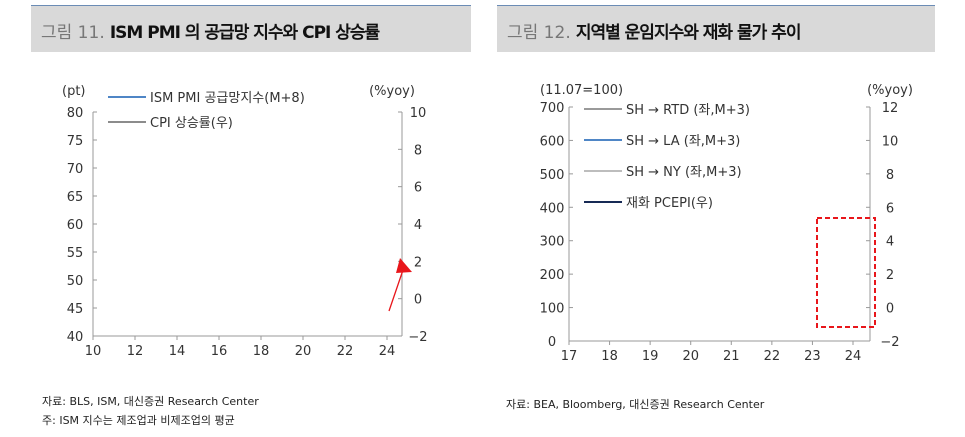 This screenshot has width=965, height=437. I want to click on y-tick-label: 70, so click(75, 169).